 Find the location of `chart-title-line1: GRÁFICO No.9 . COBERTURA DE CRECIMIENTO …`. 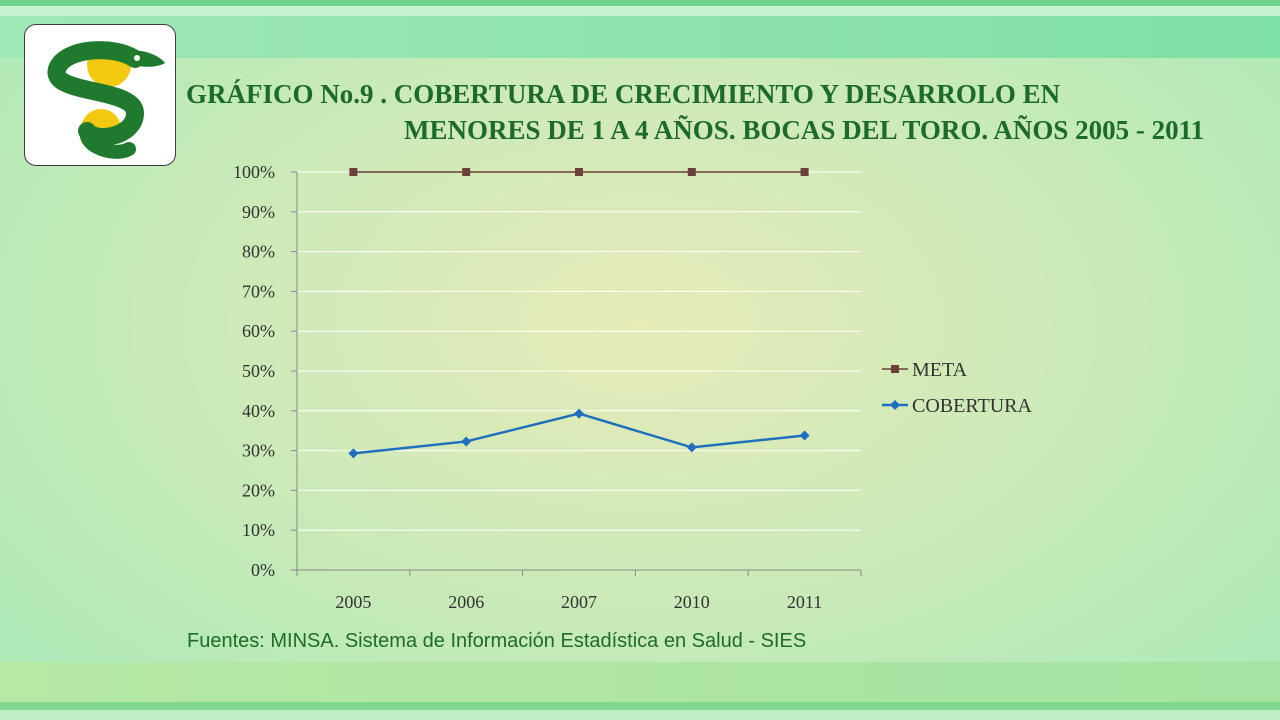

chart-title-line1: GRÁFICO No.9 . COBERTURA DE CRECIMIENTO … is located at coordinates (623, 94).